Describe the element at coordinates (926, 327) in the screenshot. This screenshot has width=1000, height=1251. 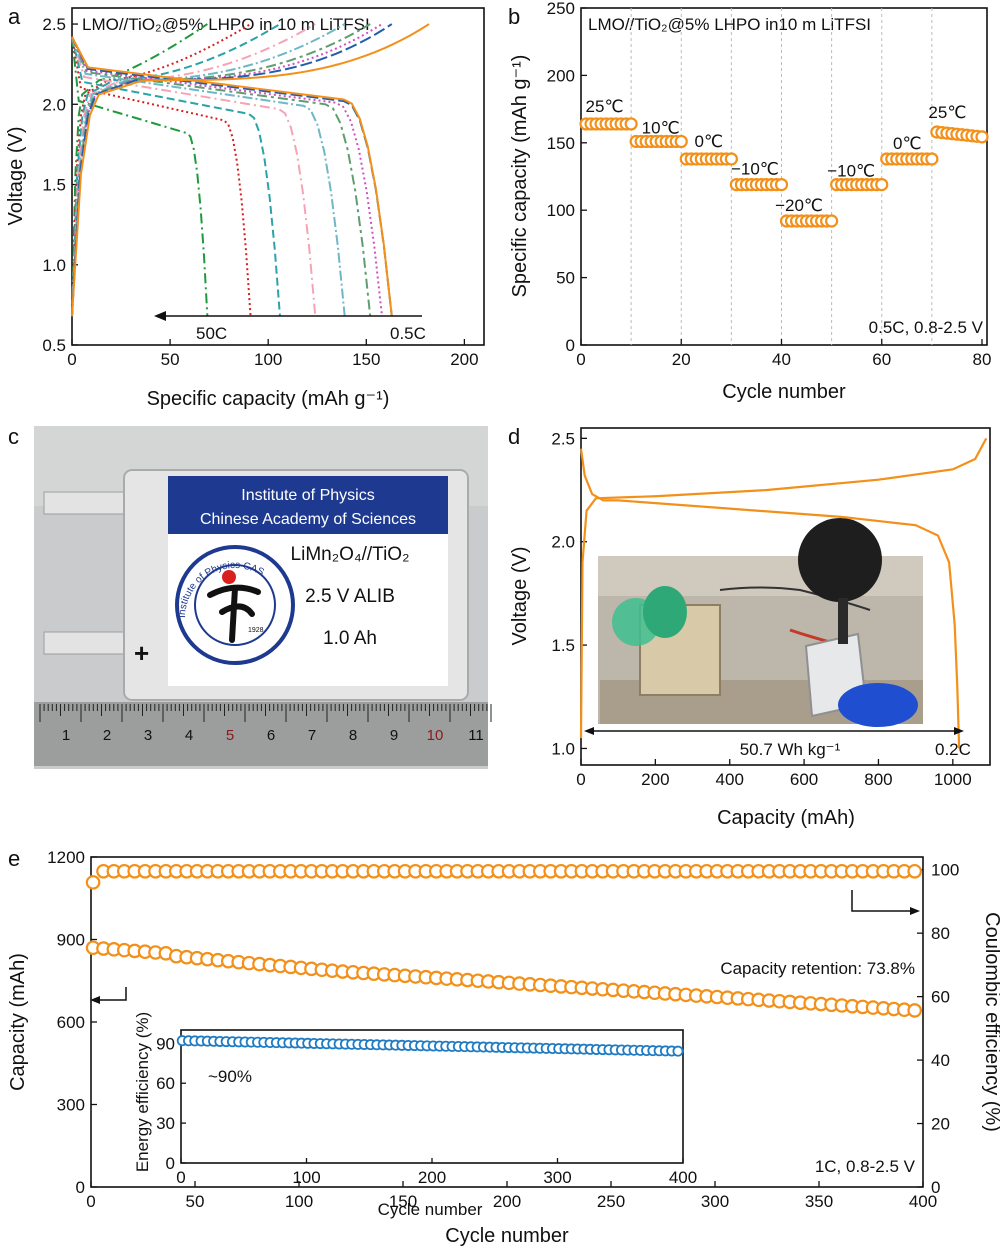
I see `panel-b-condition: 0.5C, 0.8-2.5 V` at that location.